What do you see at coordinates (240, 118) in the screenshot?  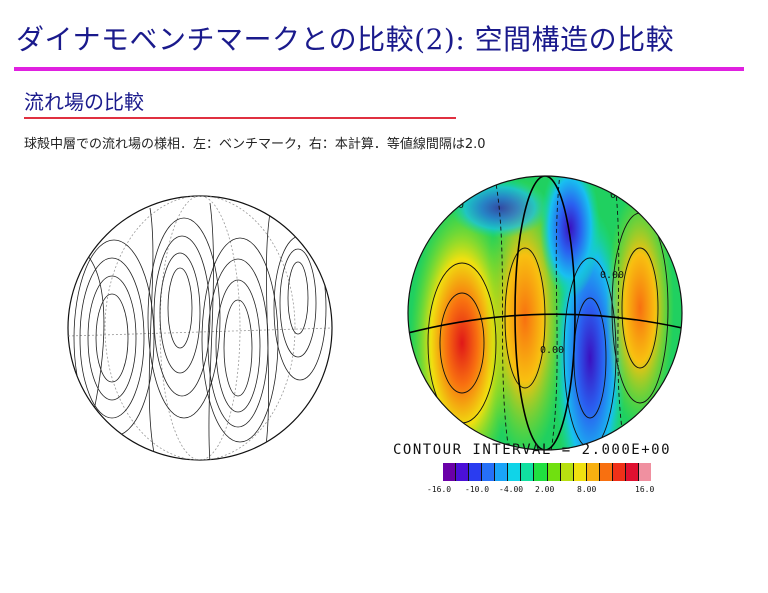 I see `section-divider` at bounding box center [240, 118].